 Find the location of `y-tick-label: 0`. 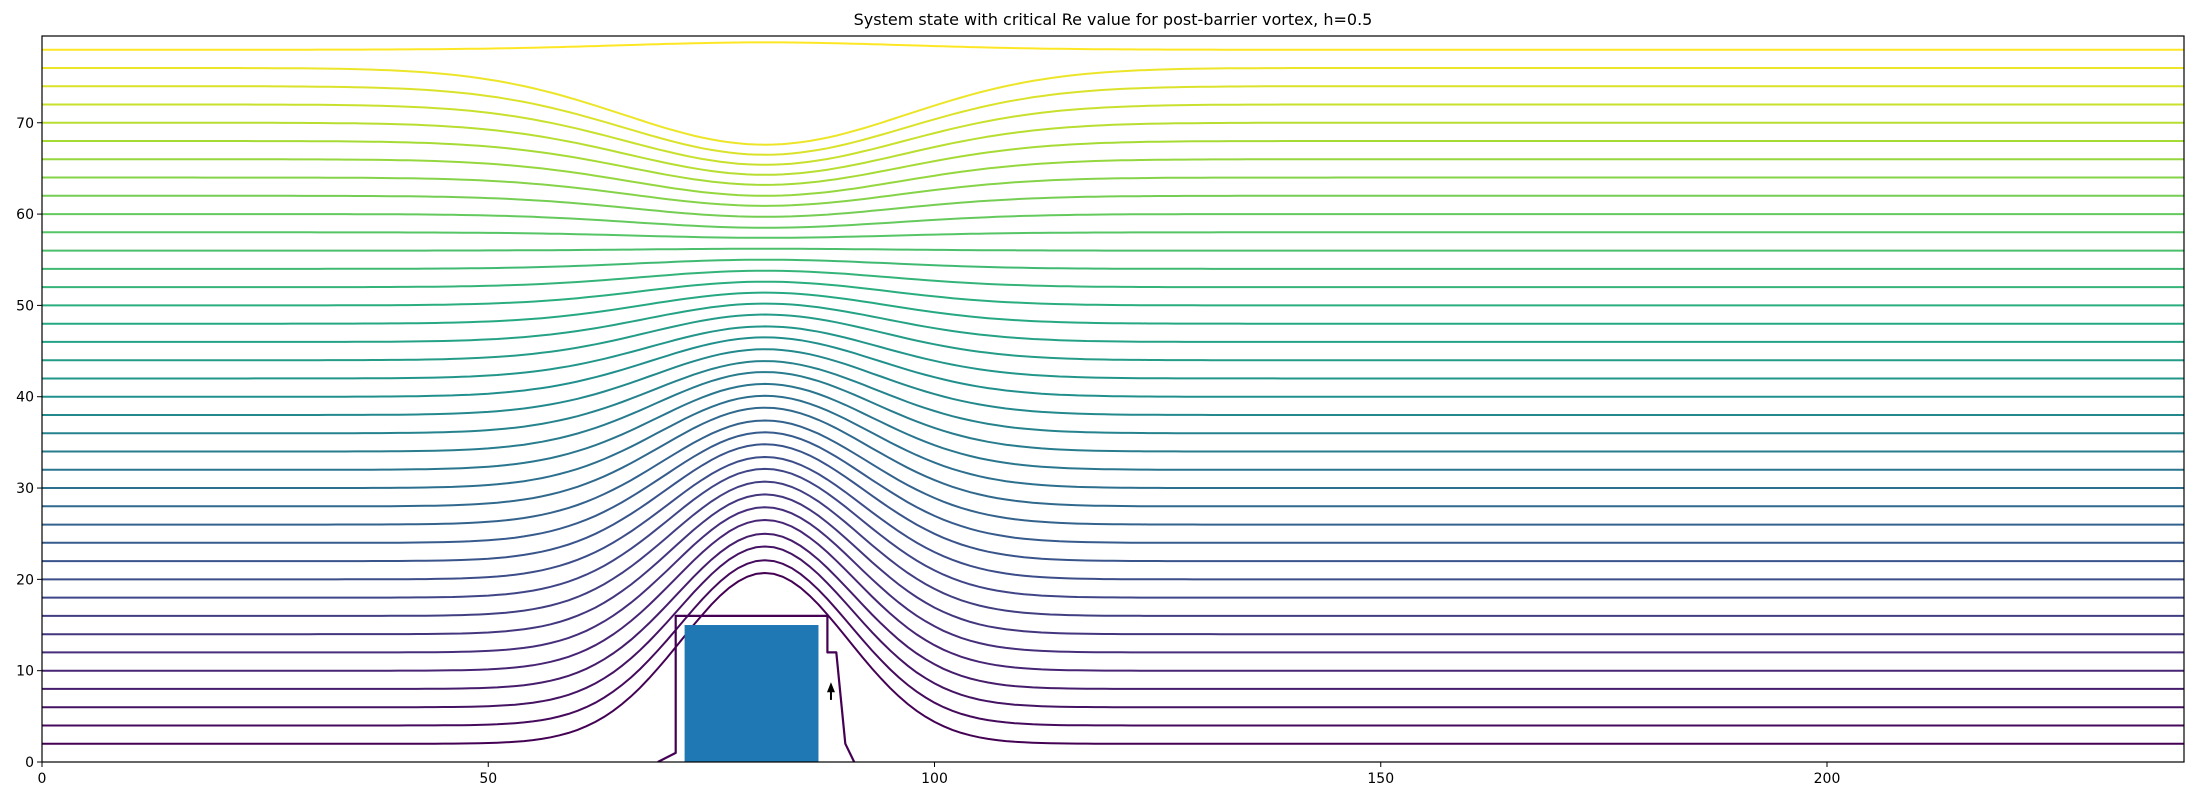

y-tick-label: 0 is located at coordinates (29, 763).